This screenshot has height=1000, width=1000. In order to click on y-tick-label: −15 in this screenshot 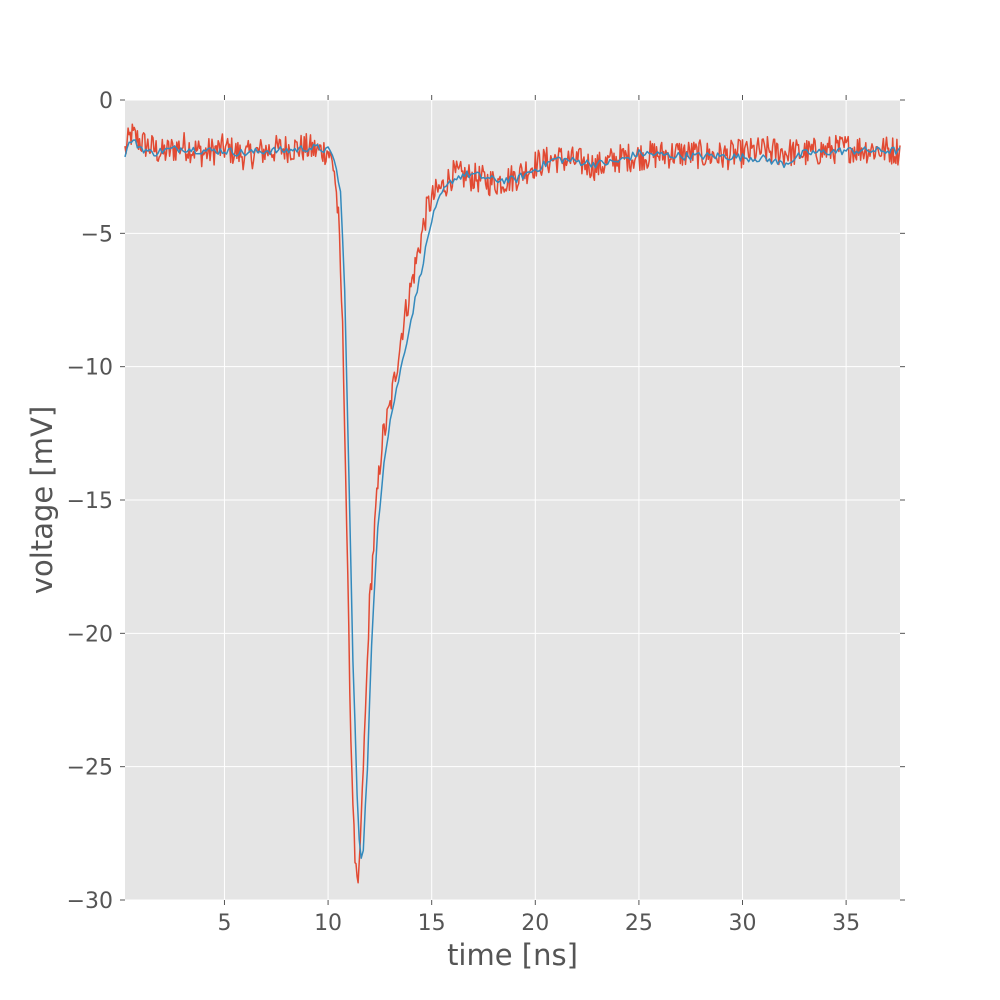, I will do `click(90, 501)`.